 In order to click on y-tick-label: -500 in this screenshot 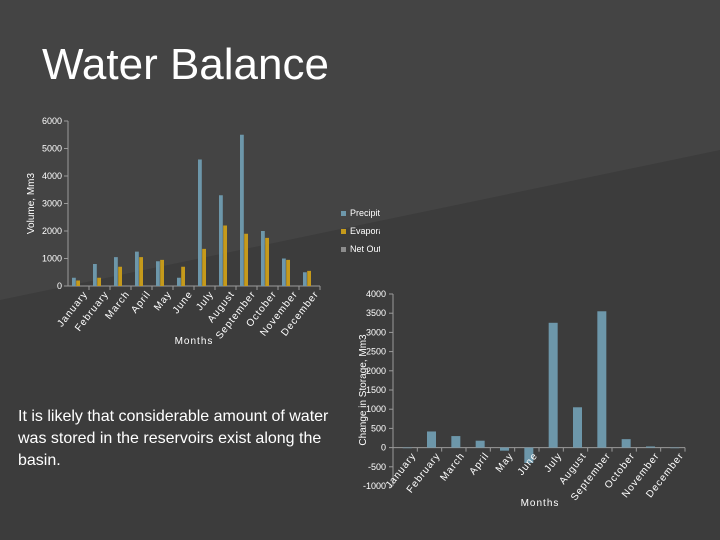, I will do `click(377, 467)`.